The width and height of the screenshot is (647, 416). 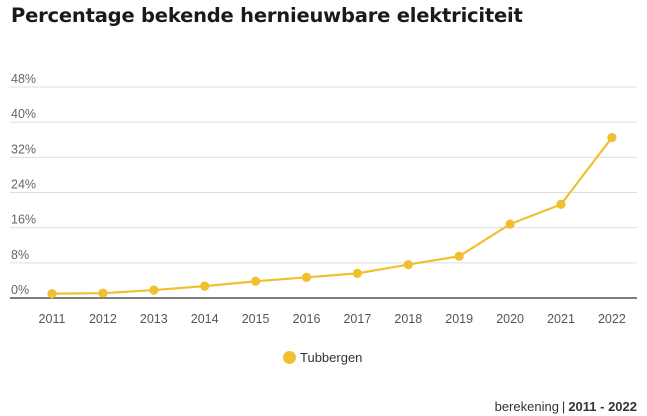 What do you see at coordinates (561, 319) in the screenshot?
I see `x-tick-label: 2021` at bounding box center [561, 319].